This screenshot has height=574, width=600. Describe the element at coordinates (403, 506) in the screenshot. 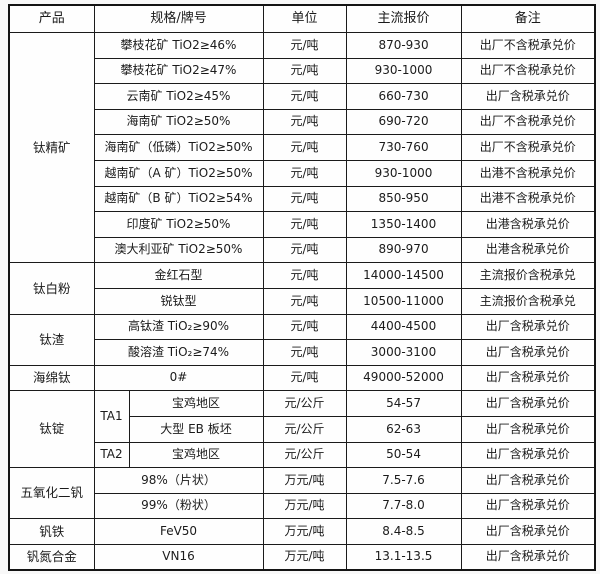

I see `price-cell: 7.7-8.0` at that location.